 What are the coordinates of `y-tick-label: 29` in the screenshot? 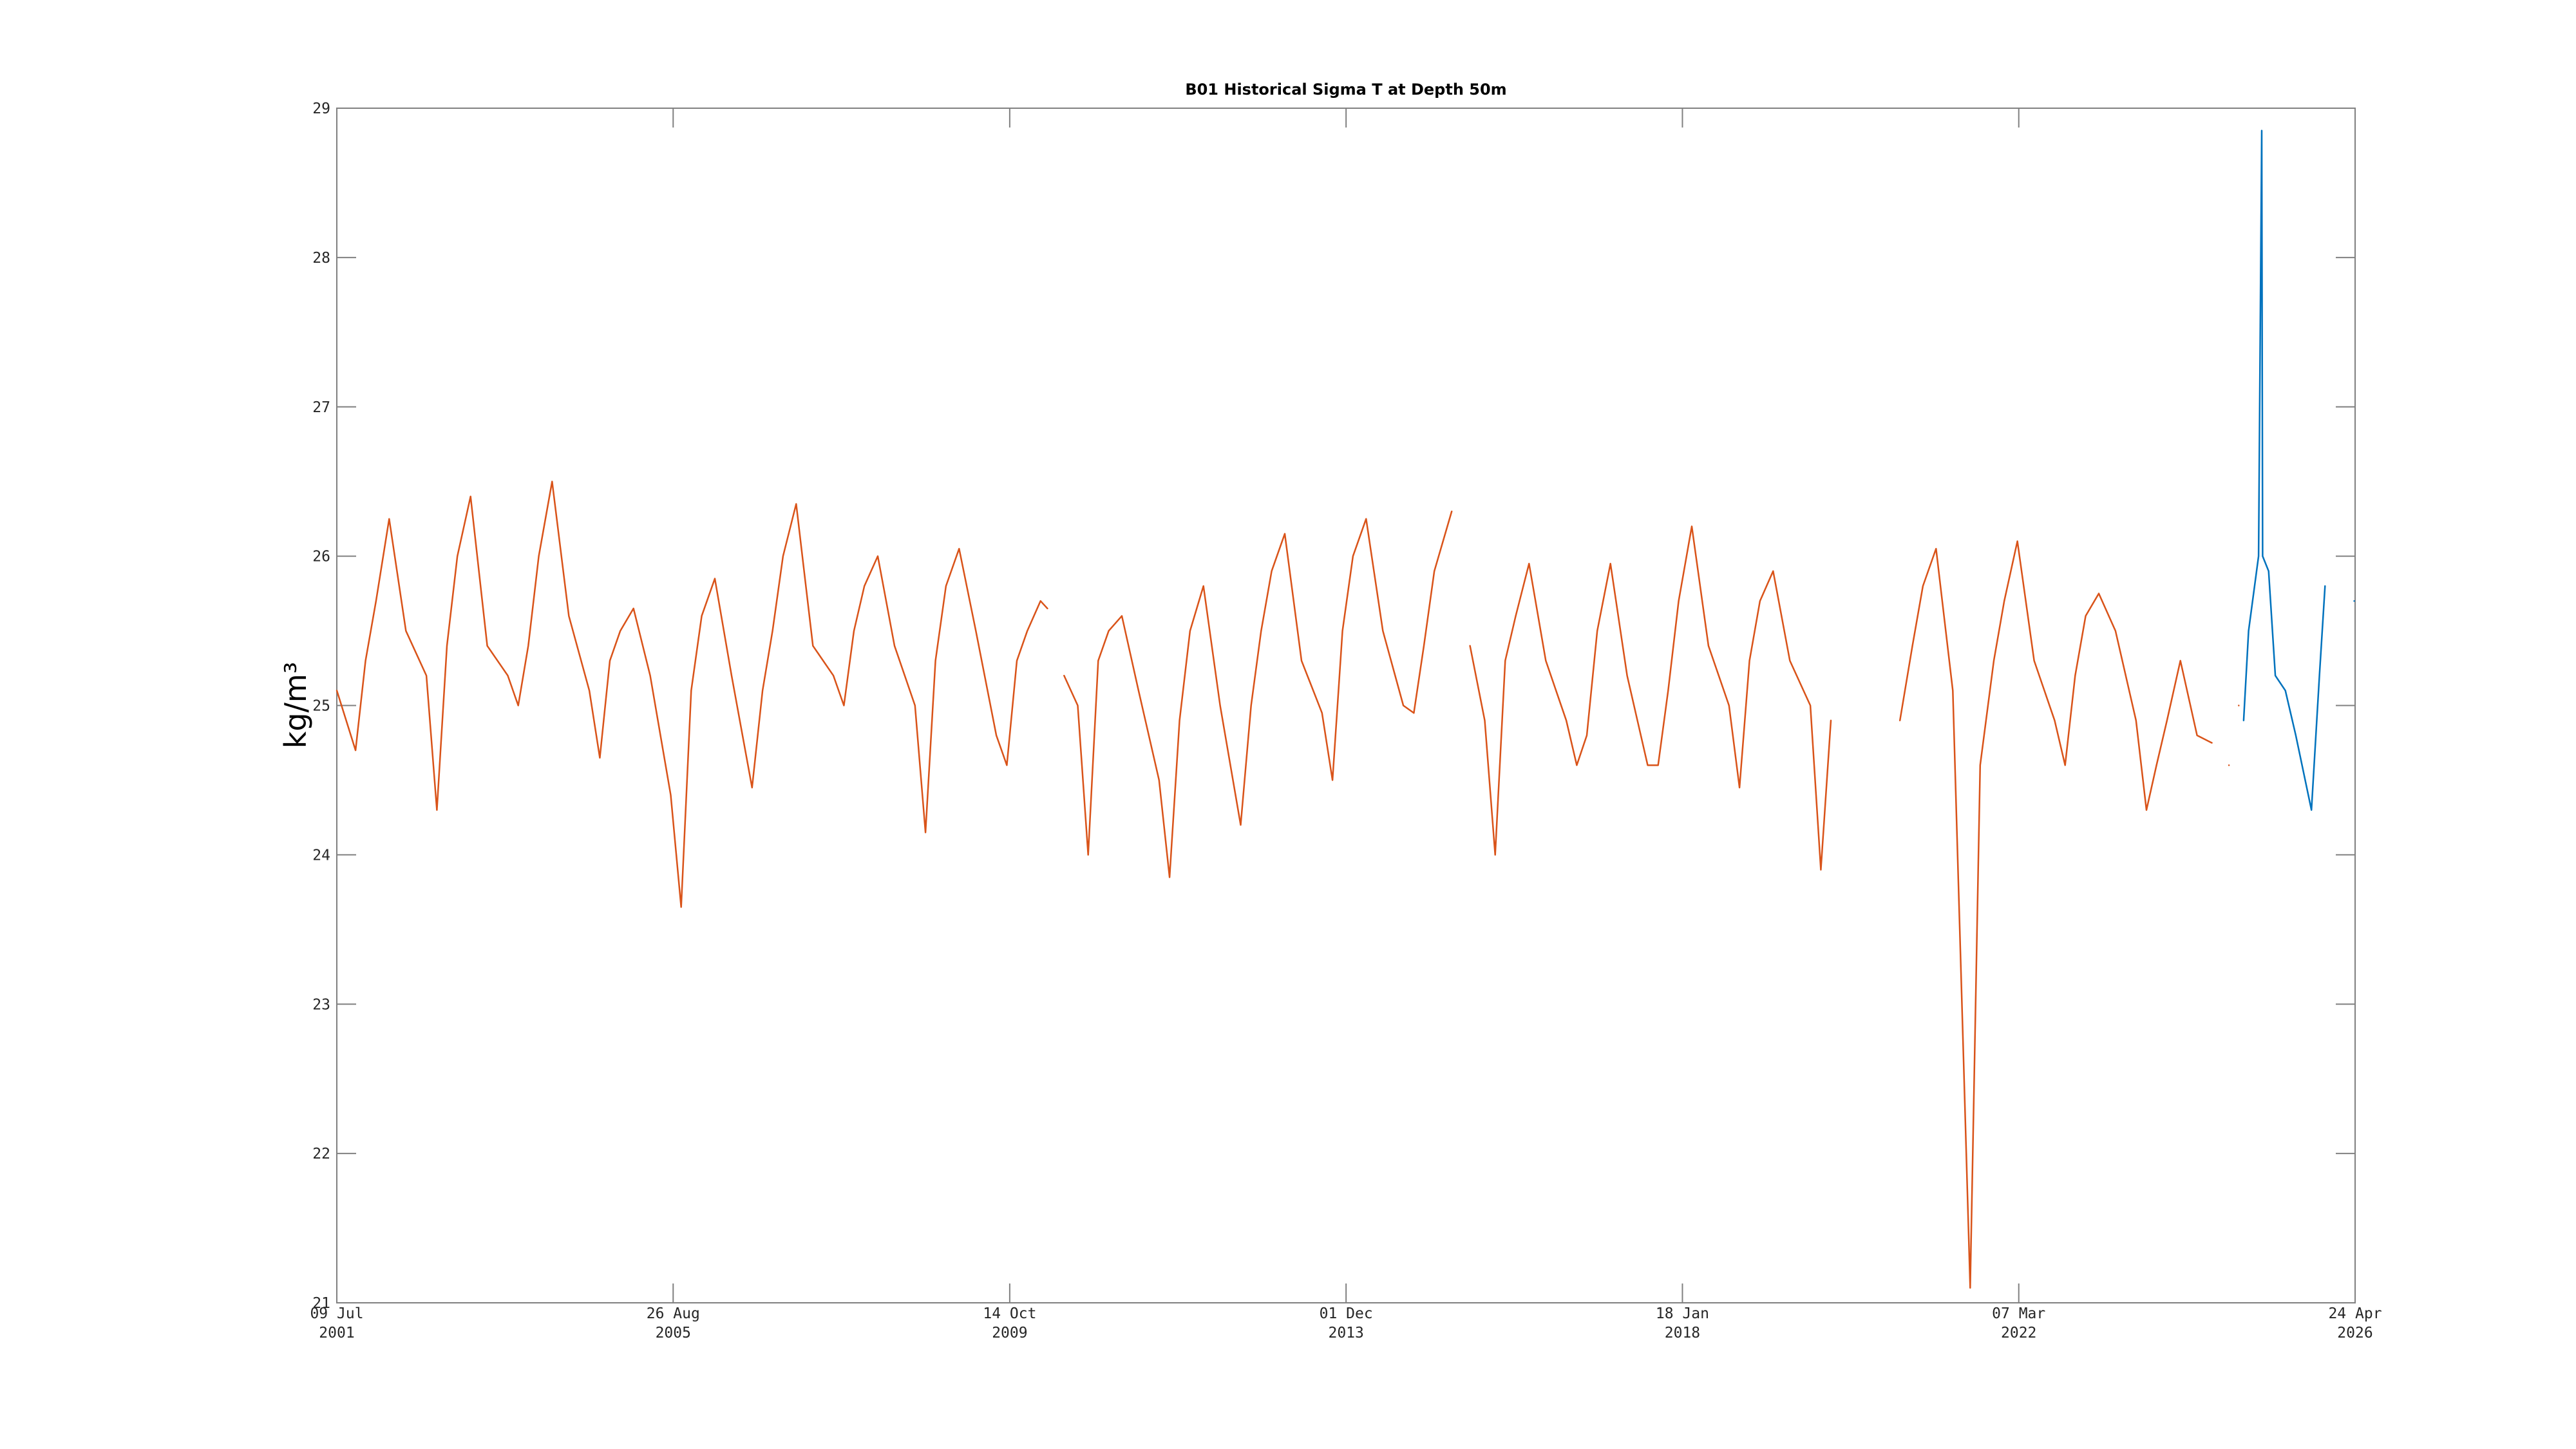 It's located at (321, 108).